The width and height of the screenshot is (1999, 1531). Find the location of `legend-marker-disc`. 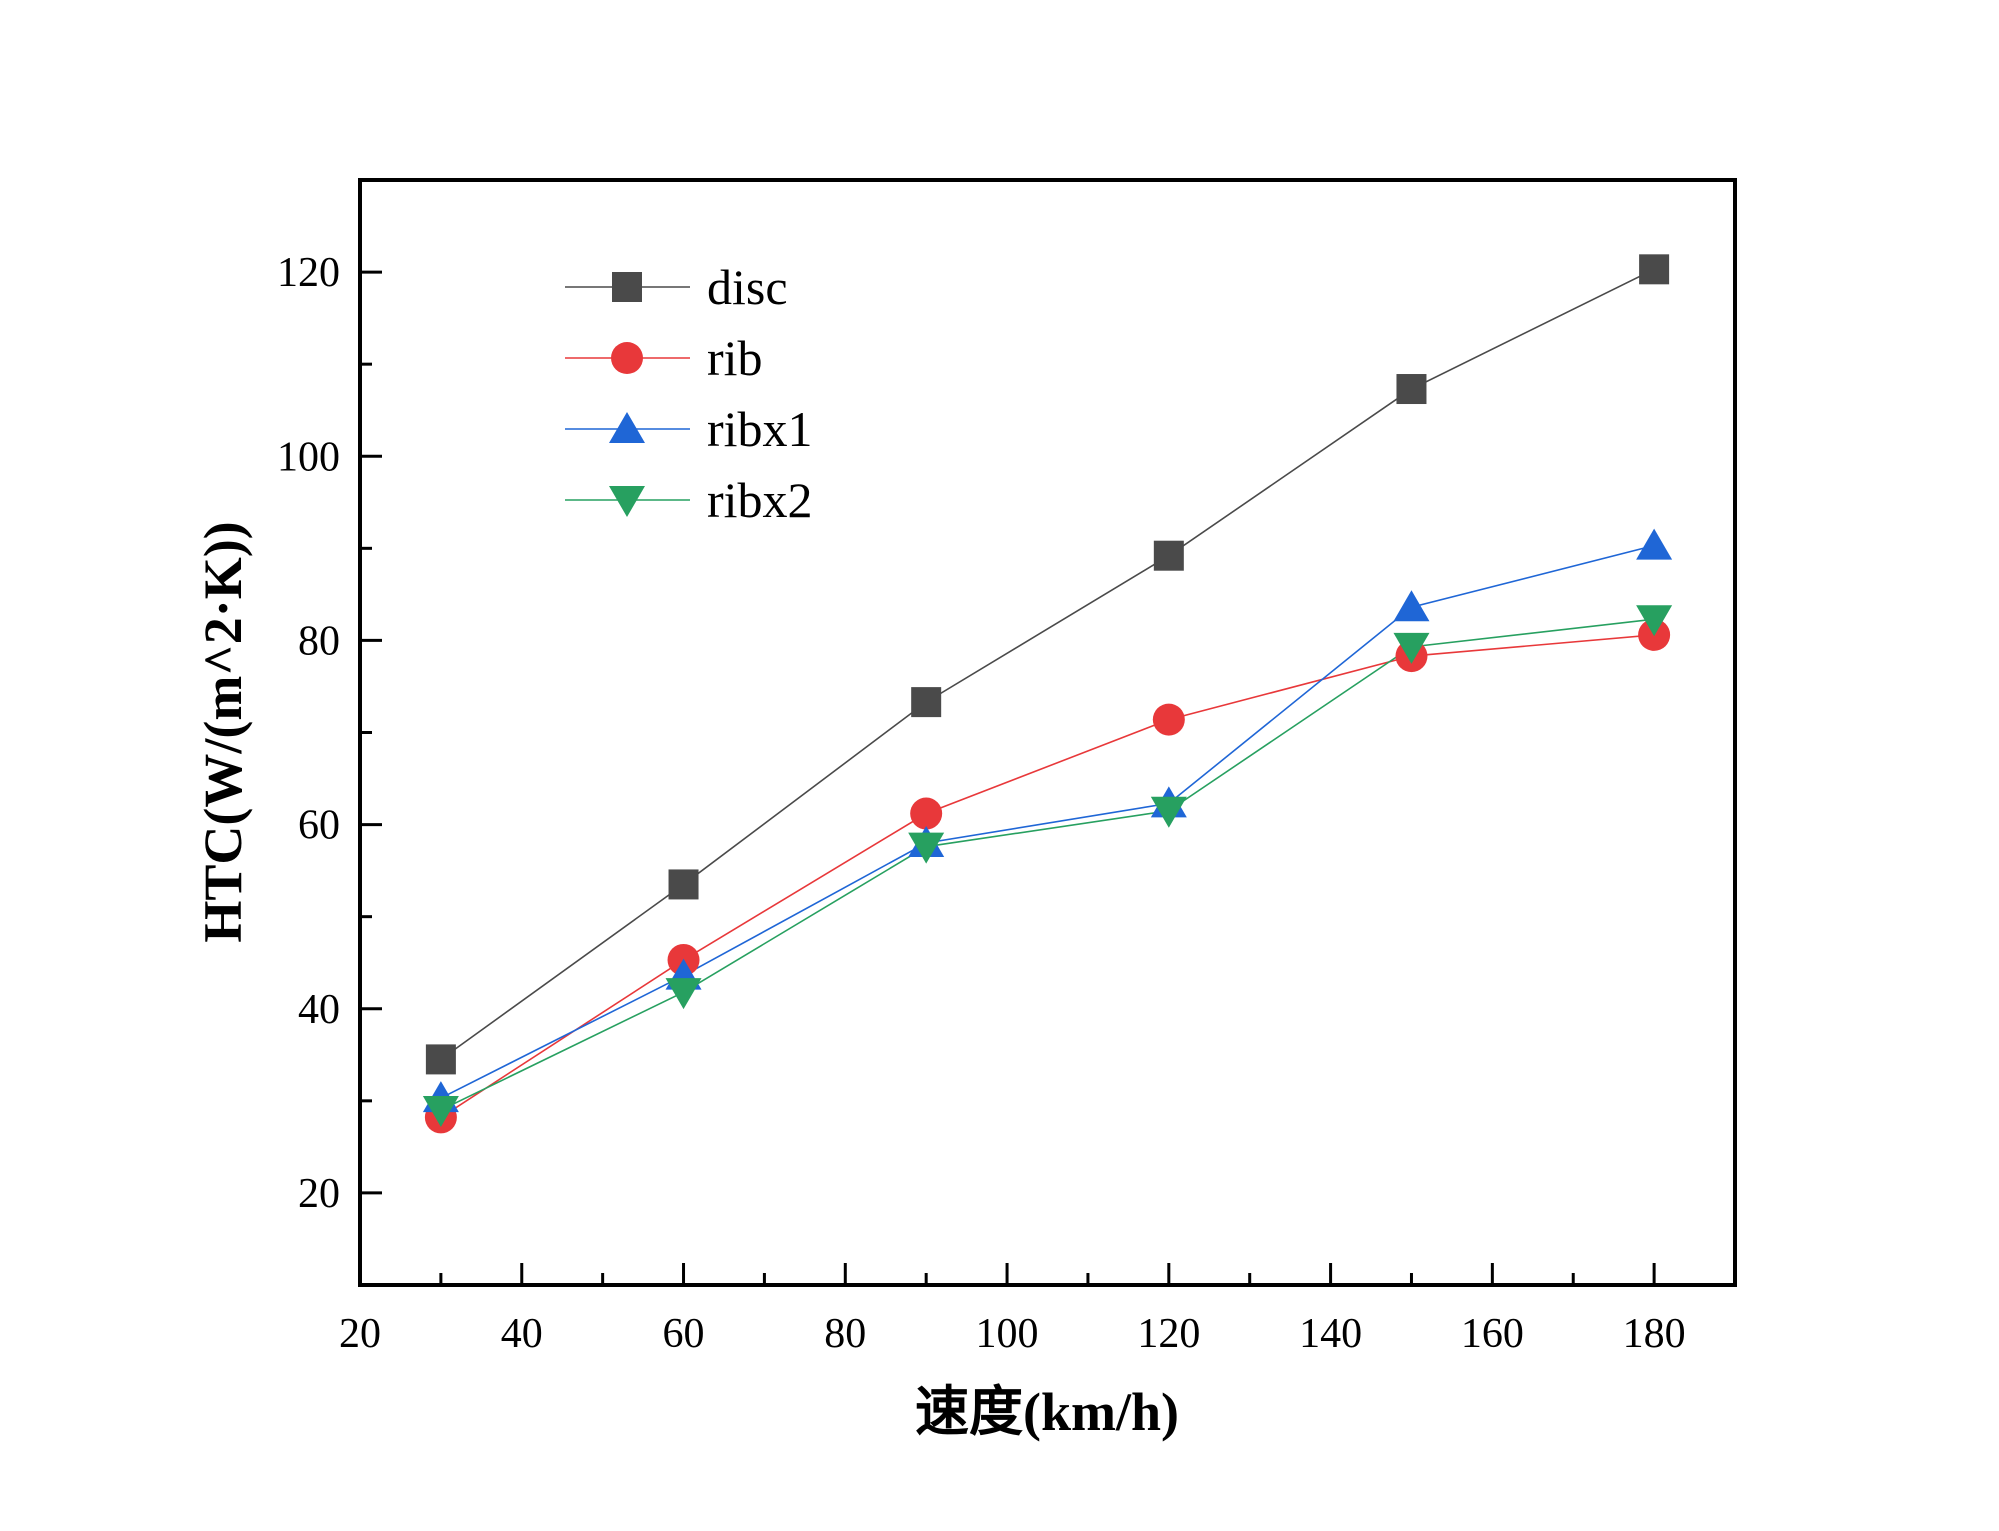

legend-marker-disc is located at coordinates (627, 287).